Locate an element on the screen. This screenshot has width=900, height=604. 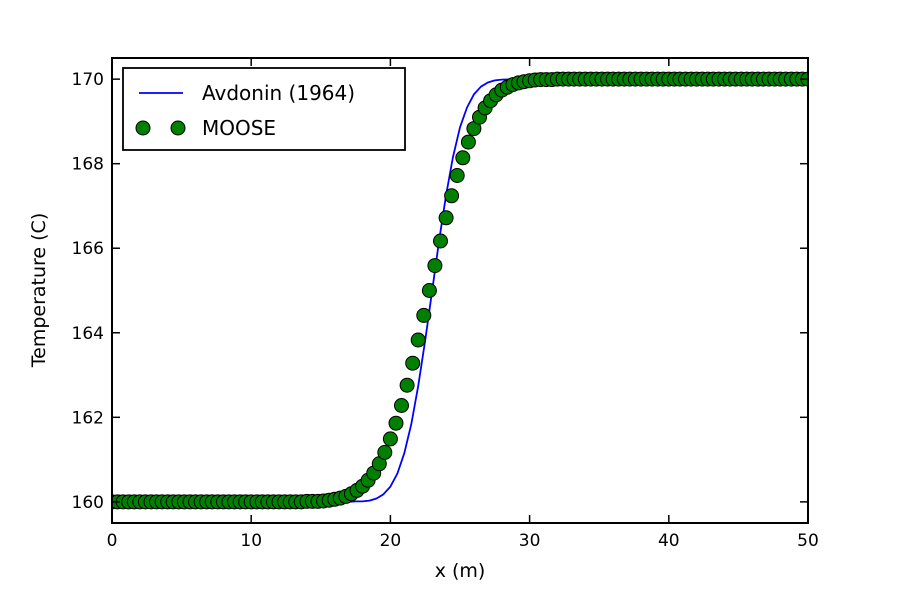
legend: Avdonin (1964) MOOSE is located at coordinates (264, 109).